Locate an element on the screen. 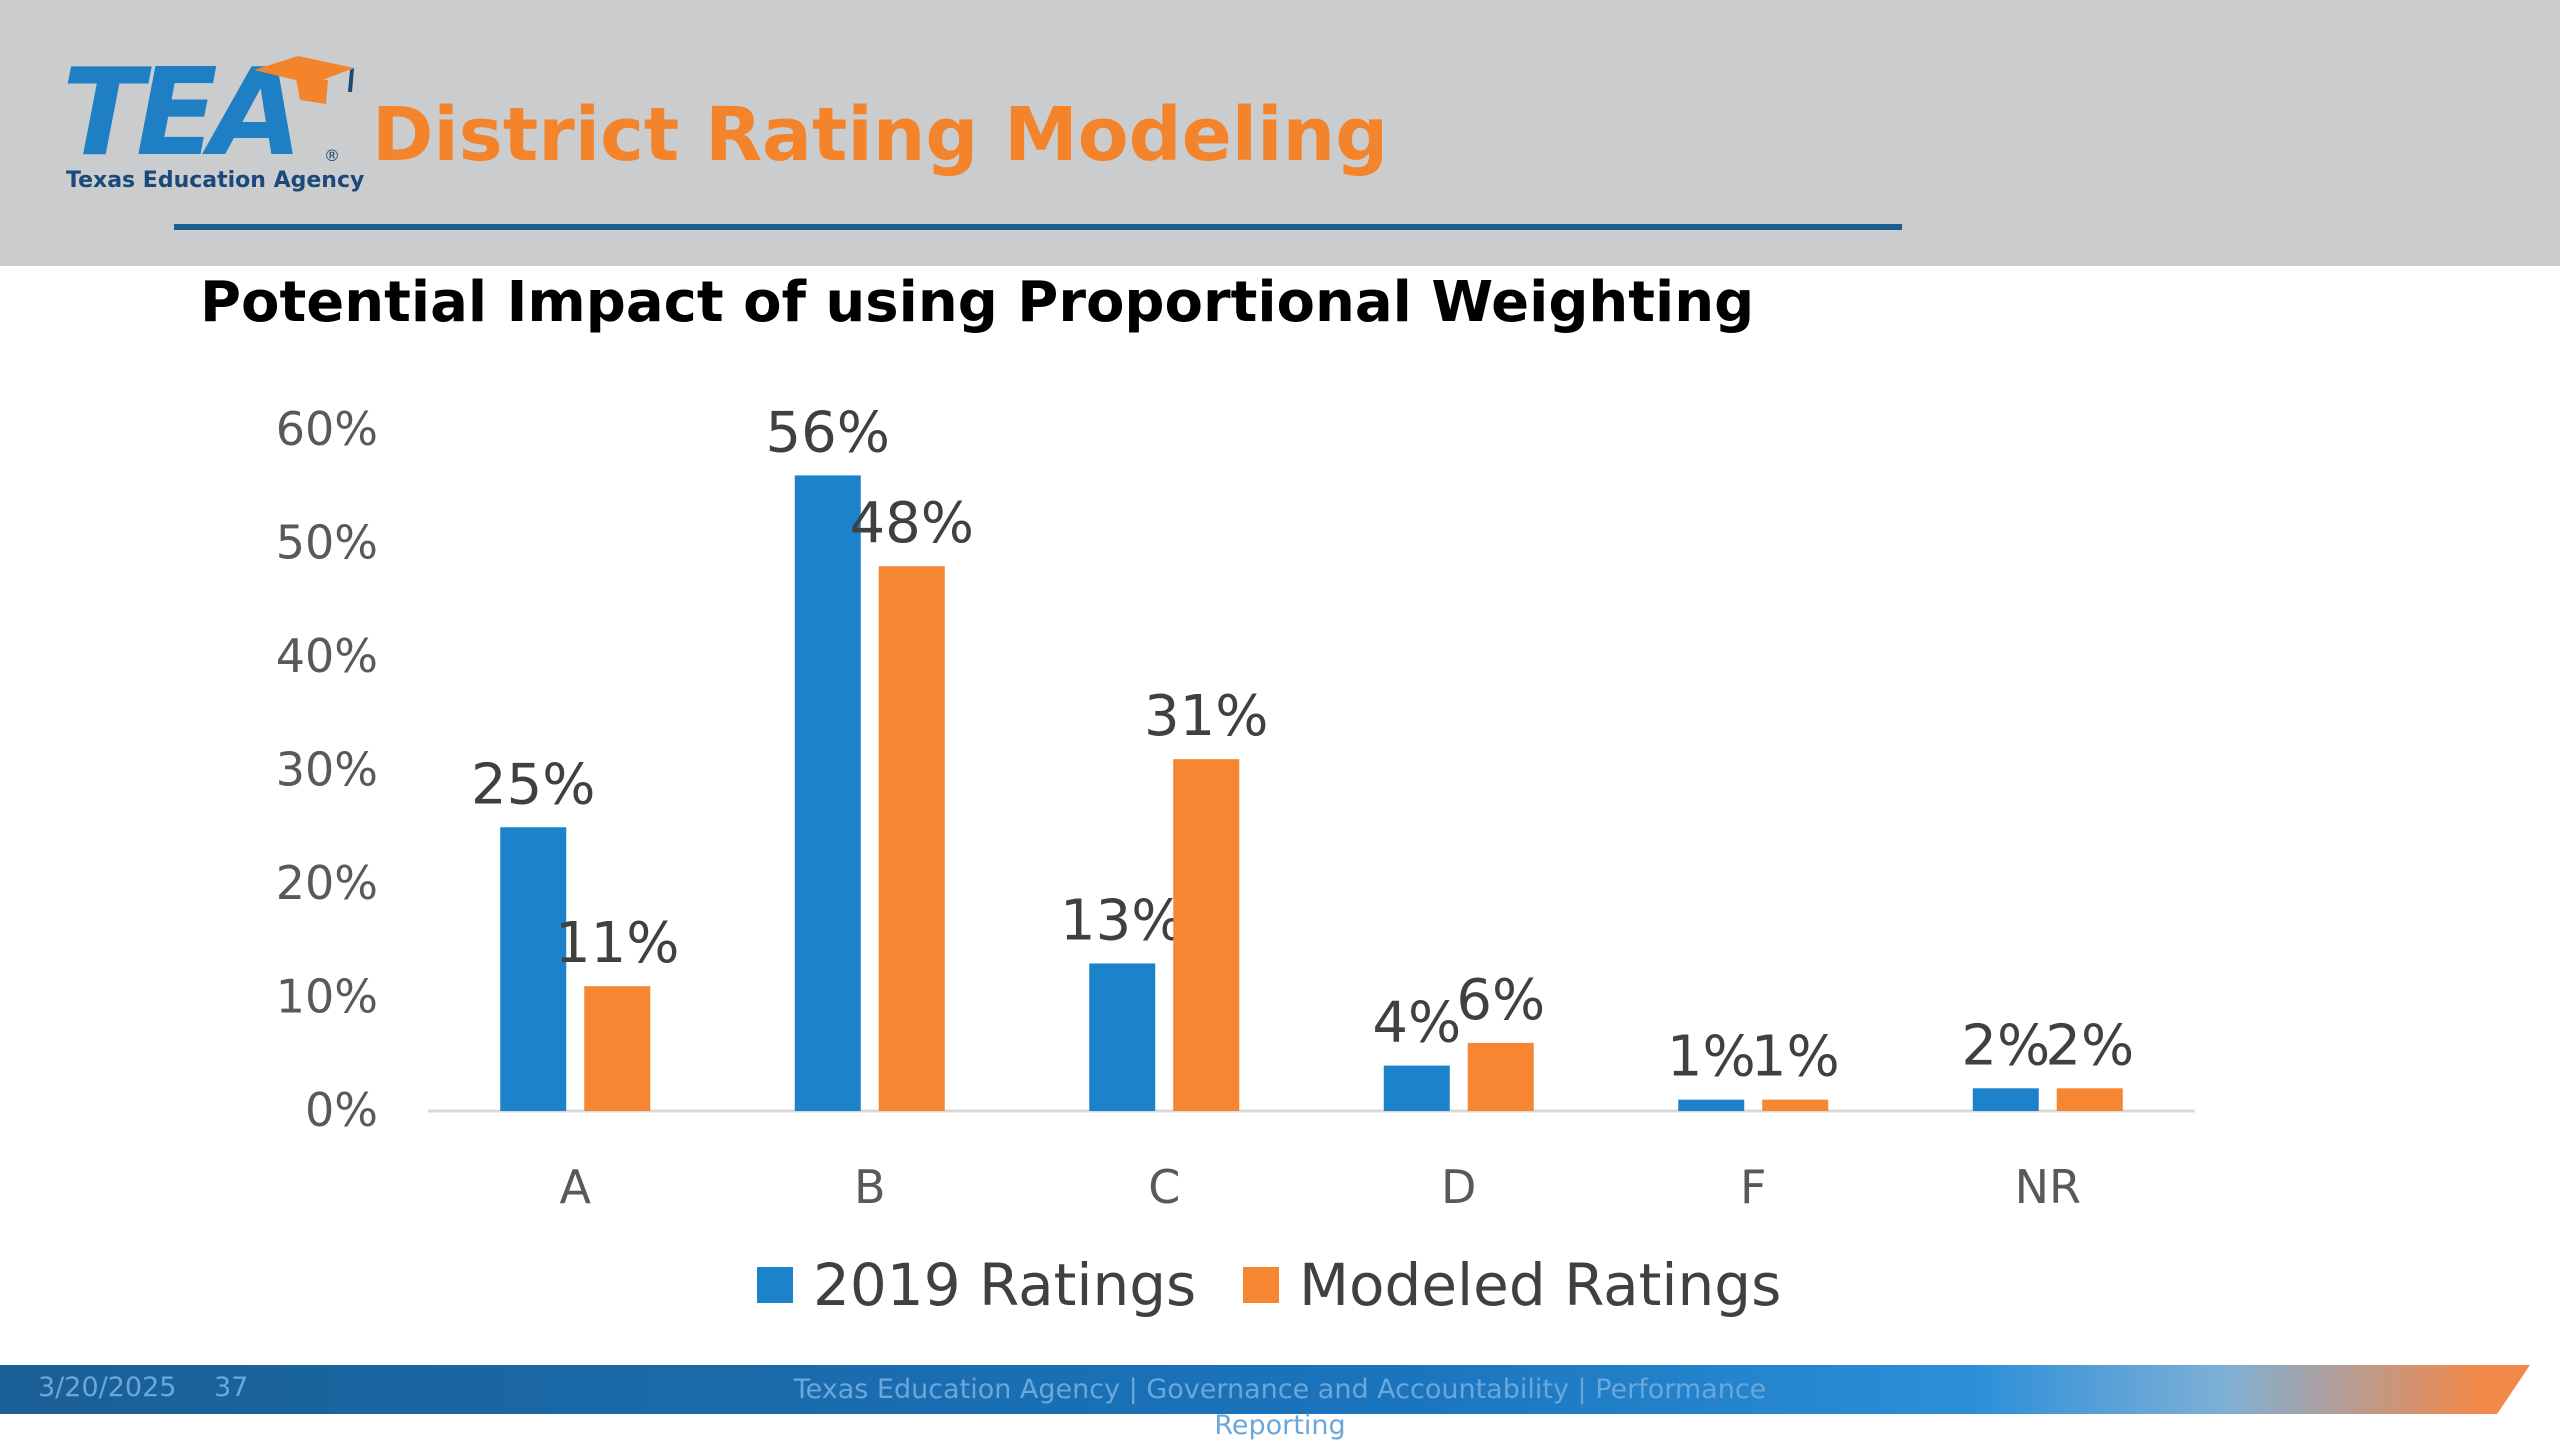 This screenshot has width=2560, height=1444. tea-logo: TEA ® Texas Education Agency is located at coordinates (213, 124).